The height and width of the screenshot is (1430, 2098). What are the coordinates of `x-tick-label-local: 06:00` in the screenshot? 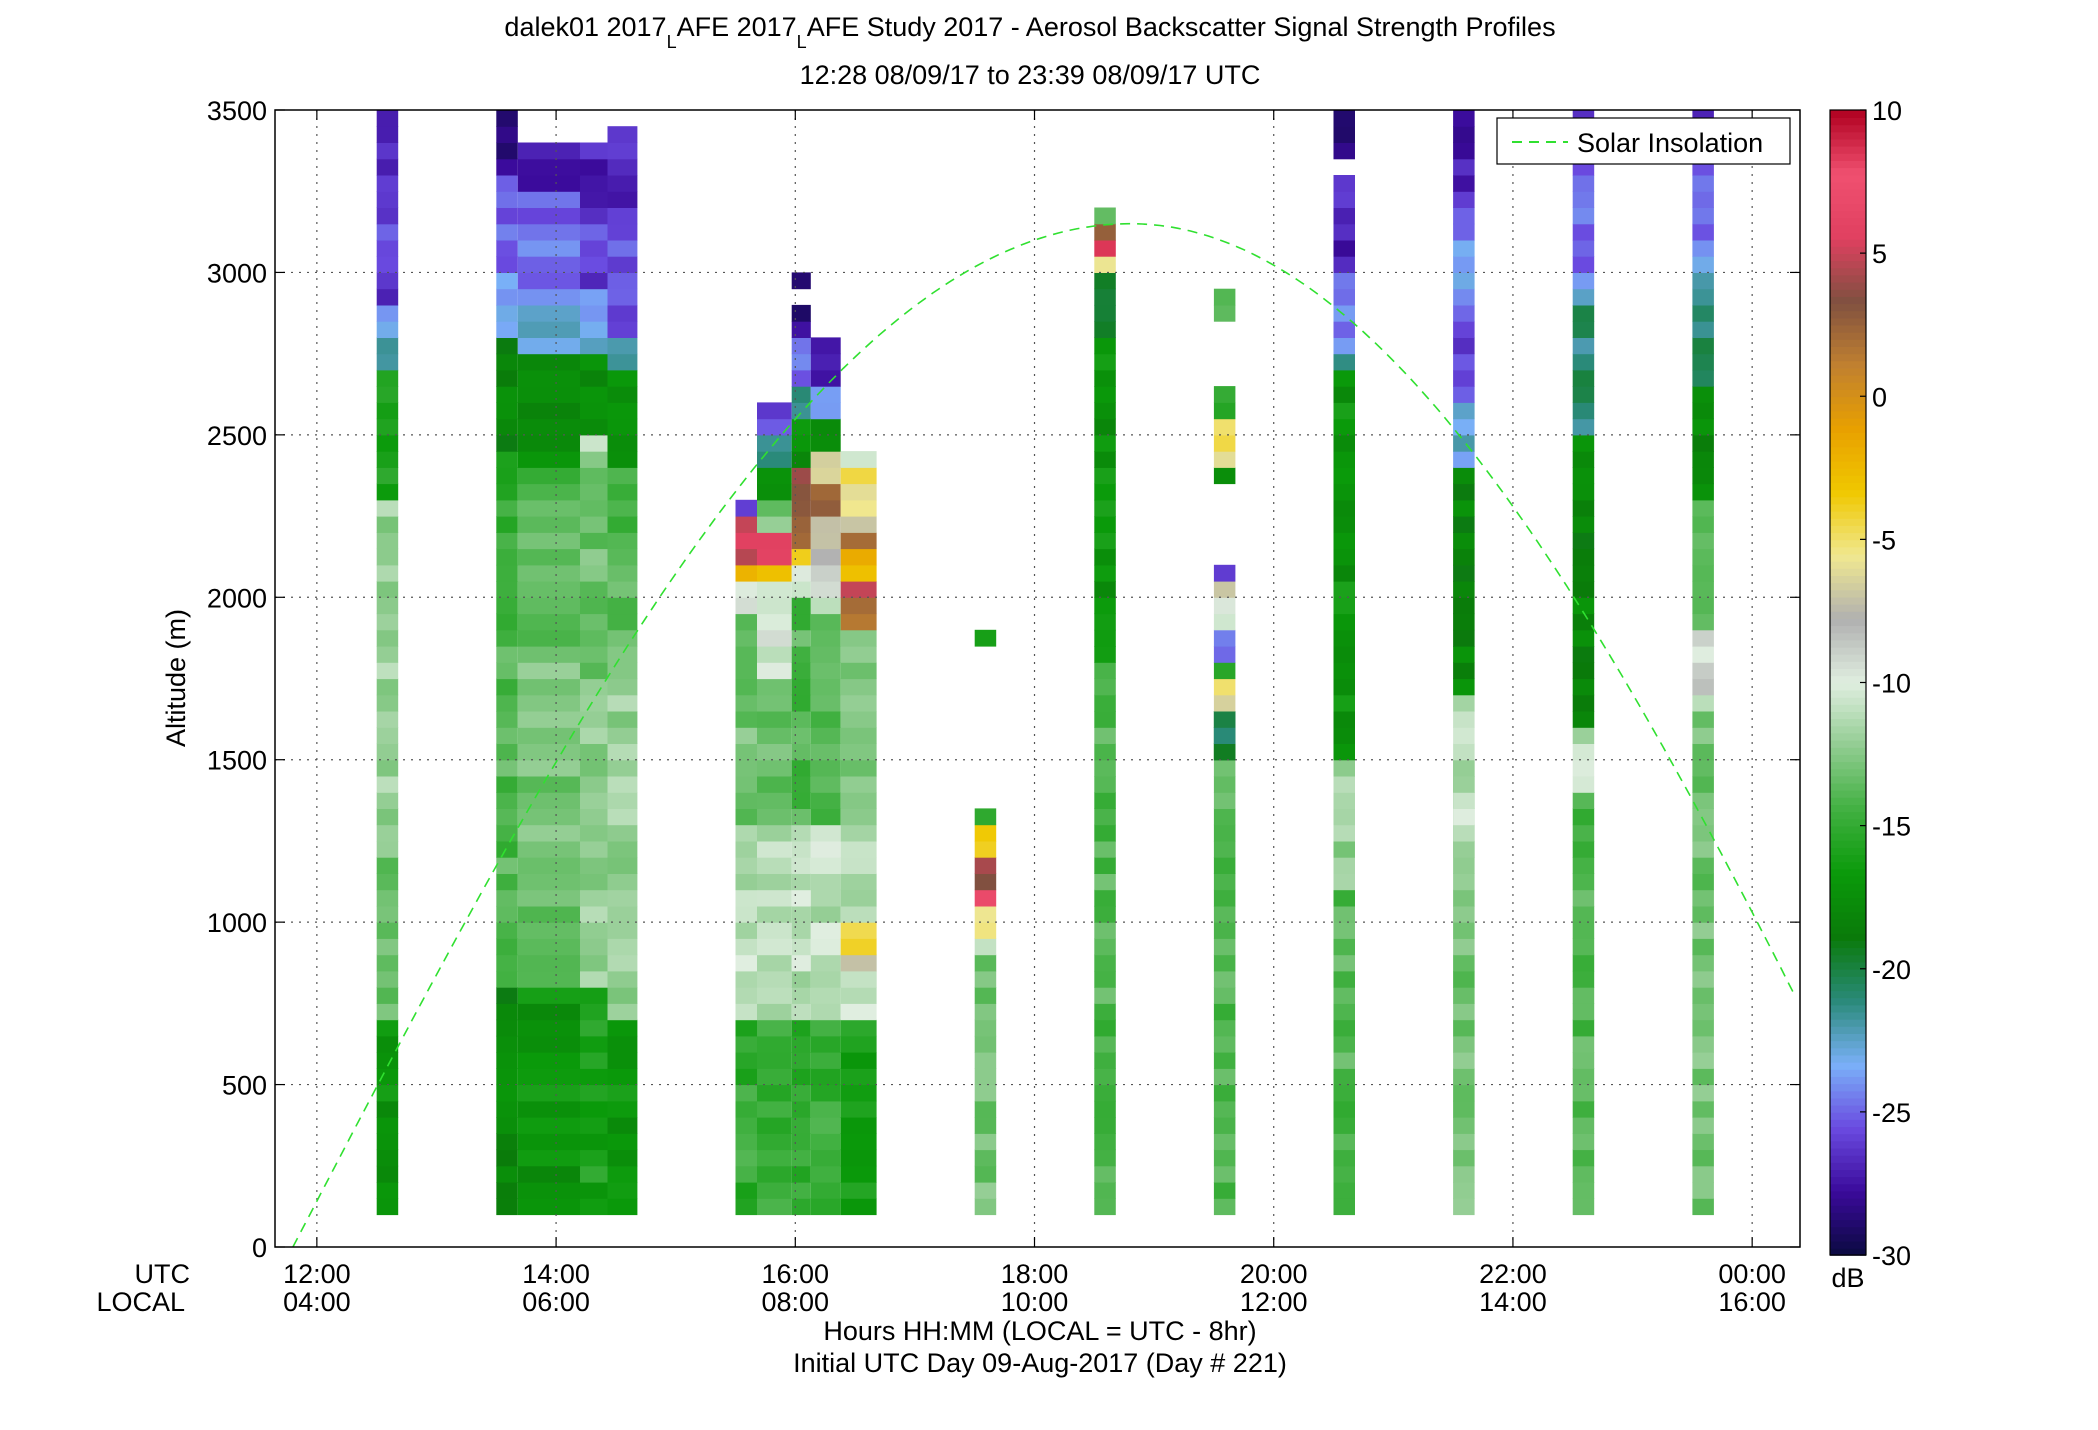 It's located at (556, 1302).